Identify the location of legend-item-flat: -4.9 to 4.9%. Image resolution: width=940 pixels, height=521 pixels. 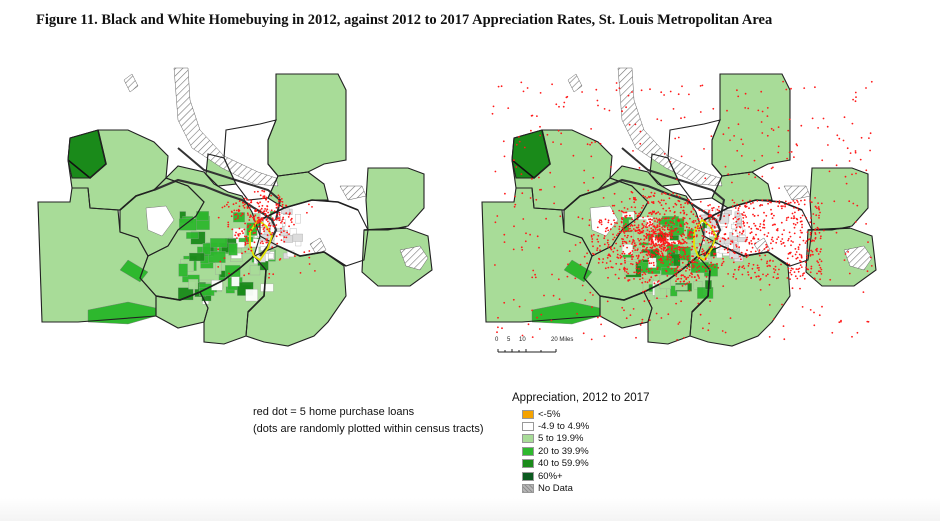
(585, 426).